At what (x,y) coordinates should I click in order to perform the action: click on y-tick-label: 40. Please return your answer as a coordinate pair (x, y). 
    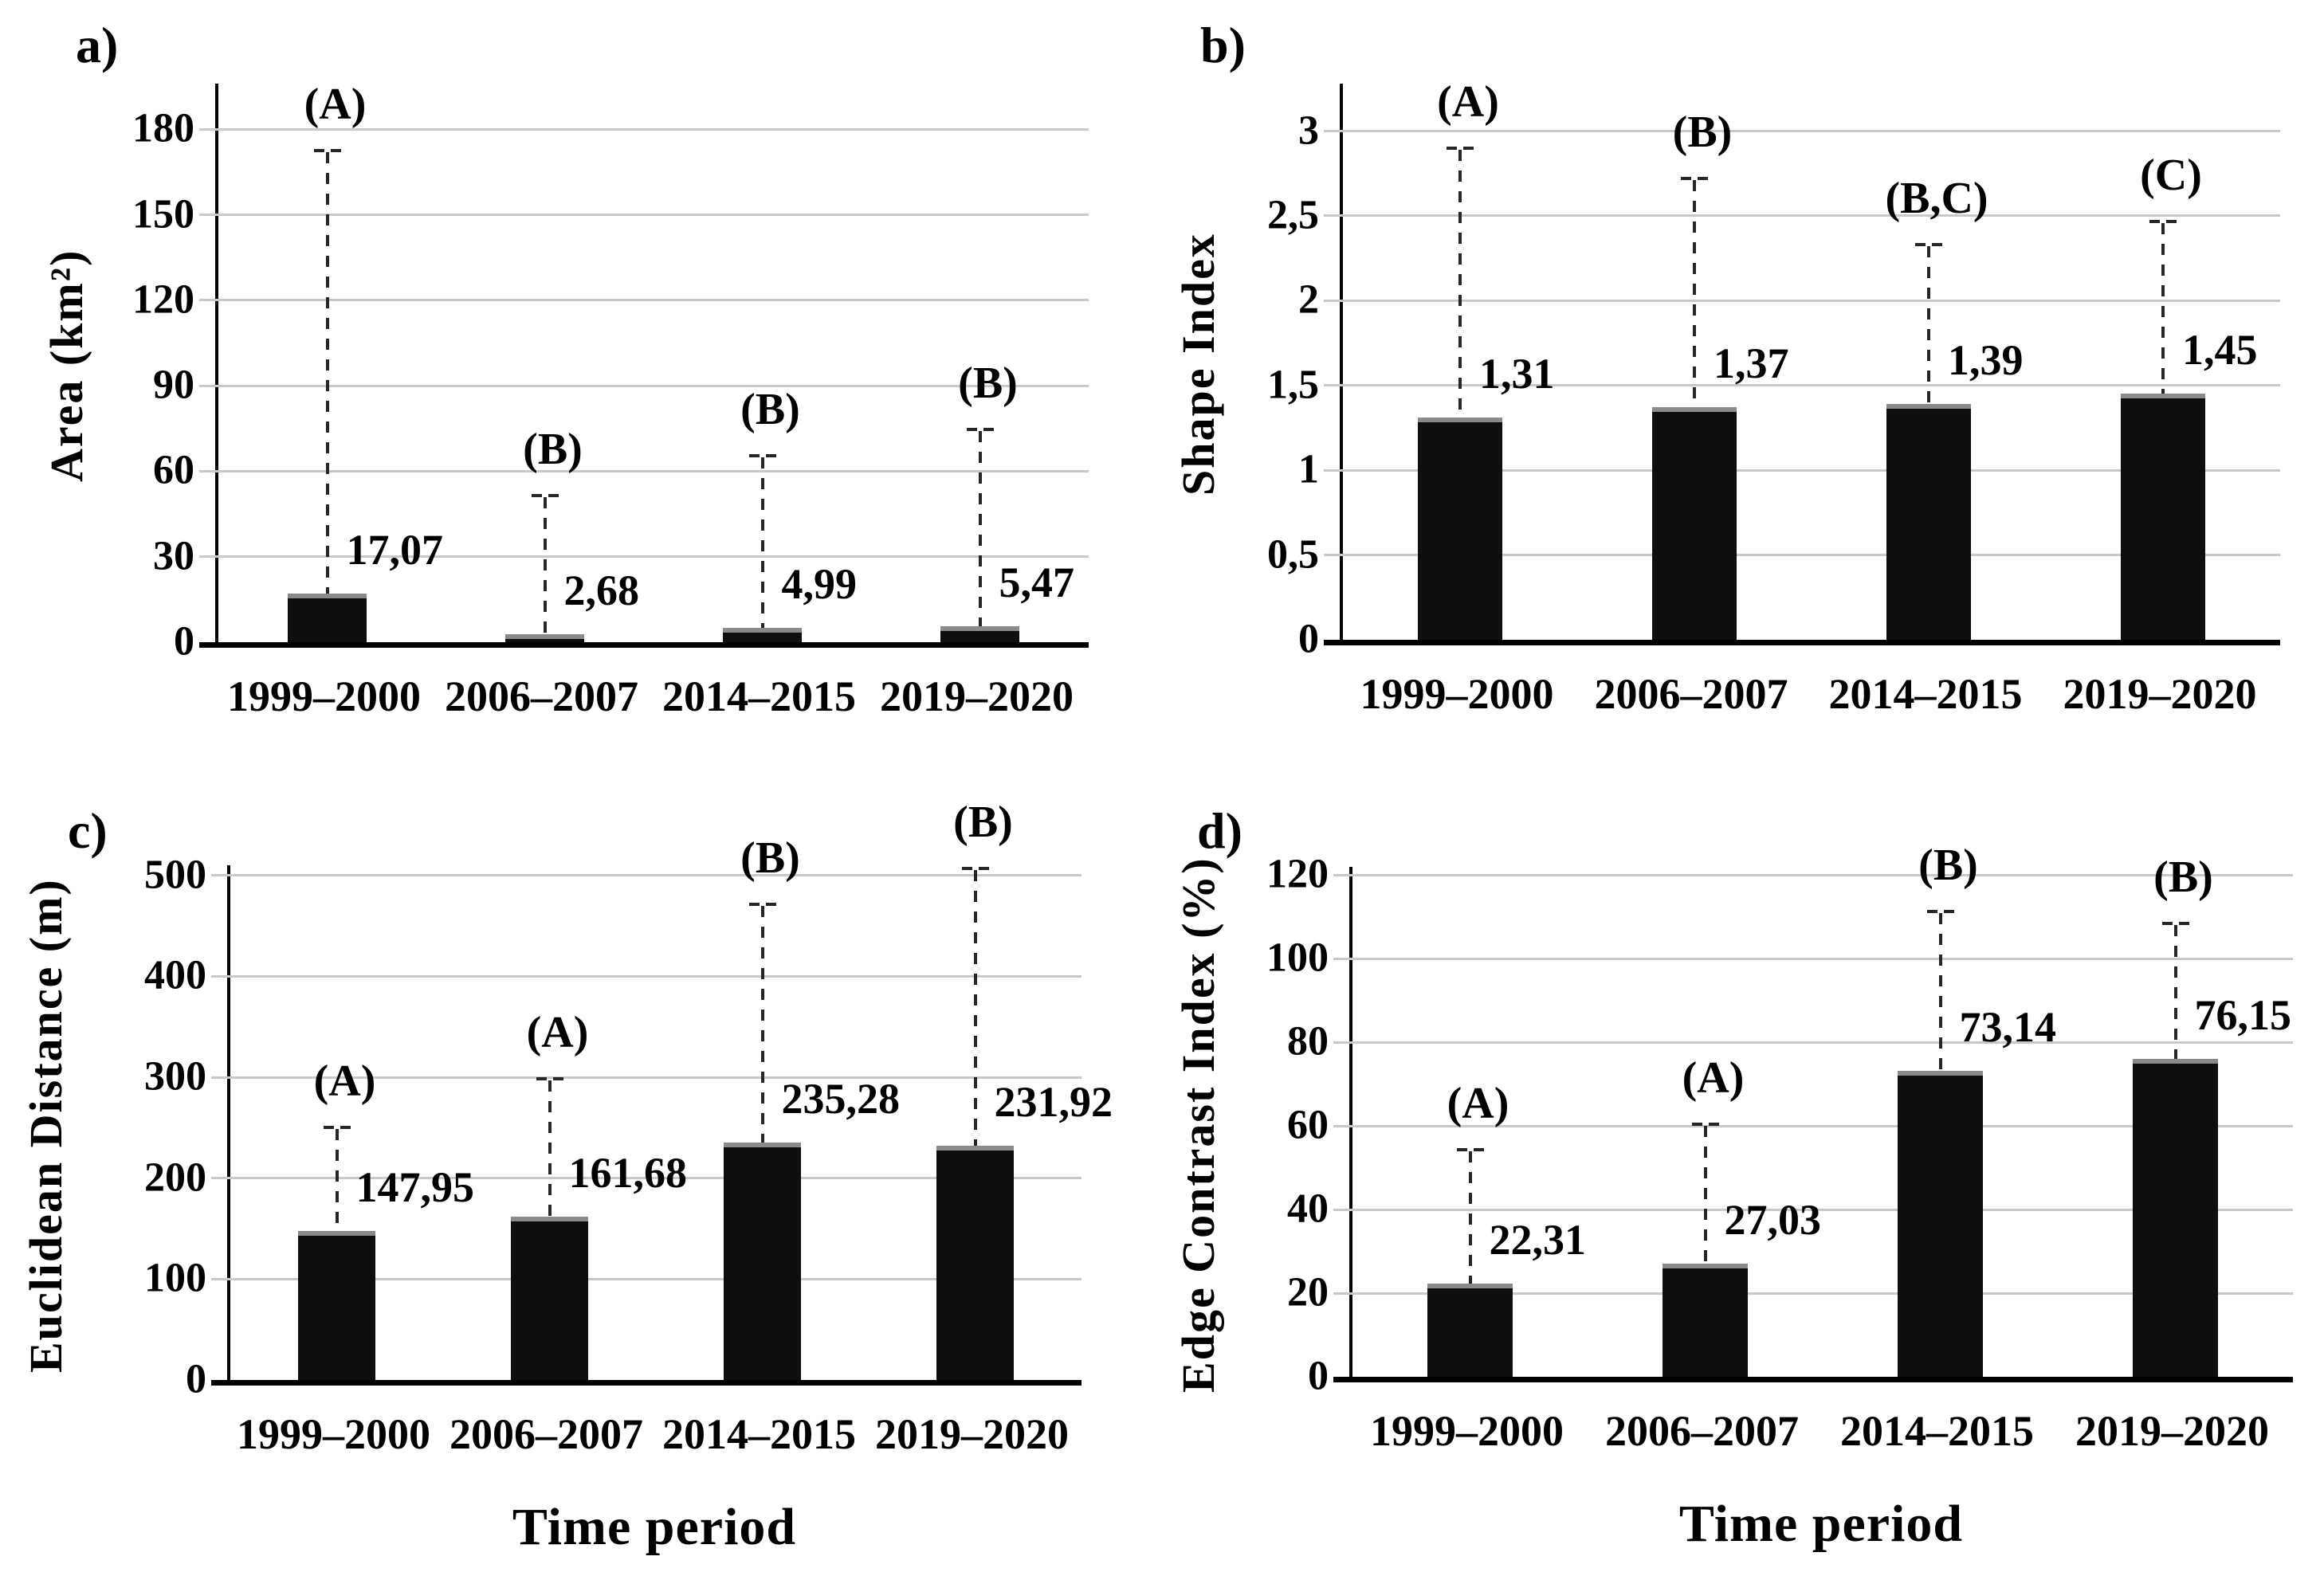
    Looking at the image, I should click on (1308, 1209).